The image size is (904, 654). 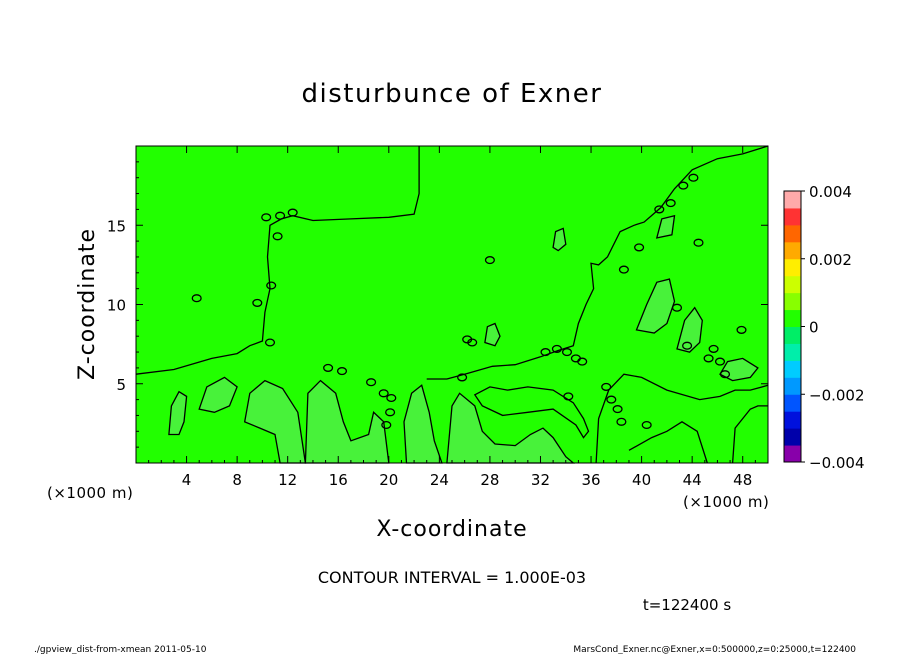 What do you see at coordinates (489, 480) in the screenshot?
I see `x-tick-label: 28` at bounding box center [489, 480].